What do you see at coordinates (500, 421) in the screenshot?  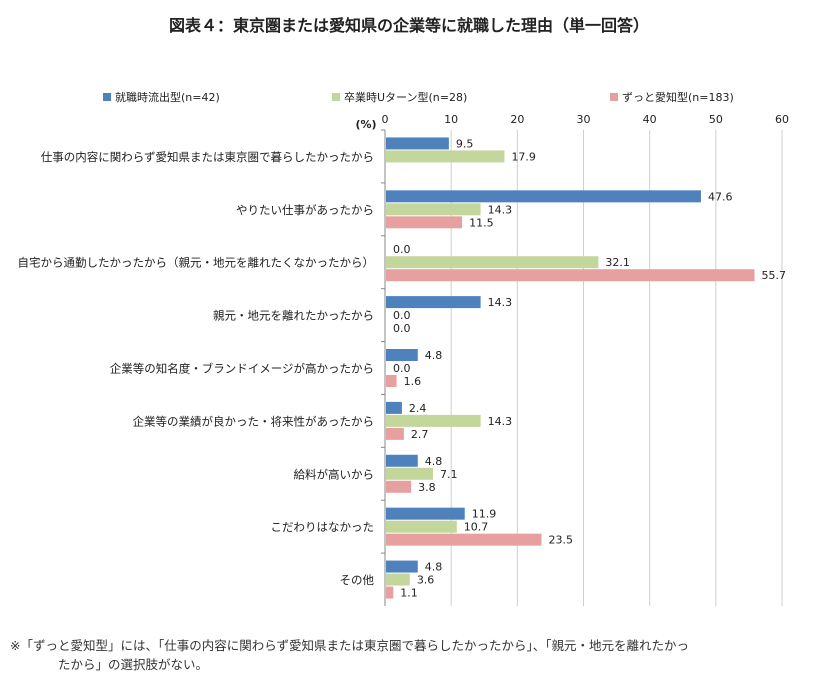 I see `data-label-2-6: 14.3` at bounding box center [500, 421].